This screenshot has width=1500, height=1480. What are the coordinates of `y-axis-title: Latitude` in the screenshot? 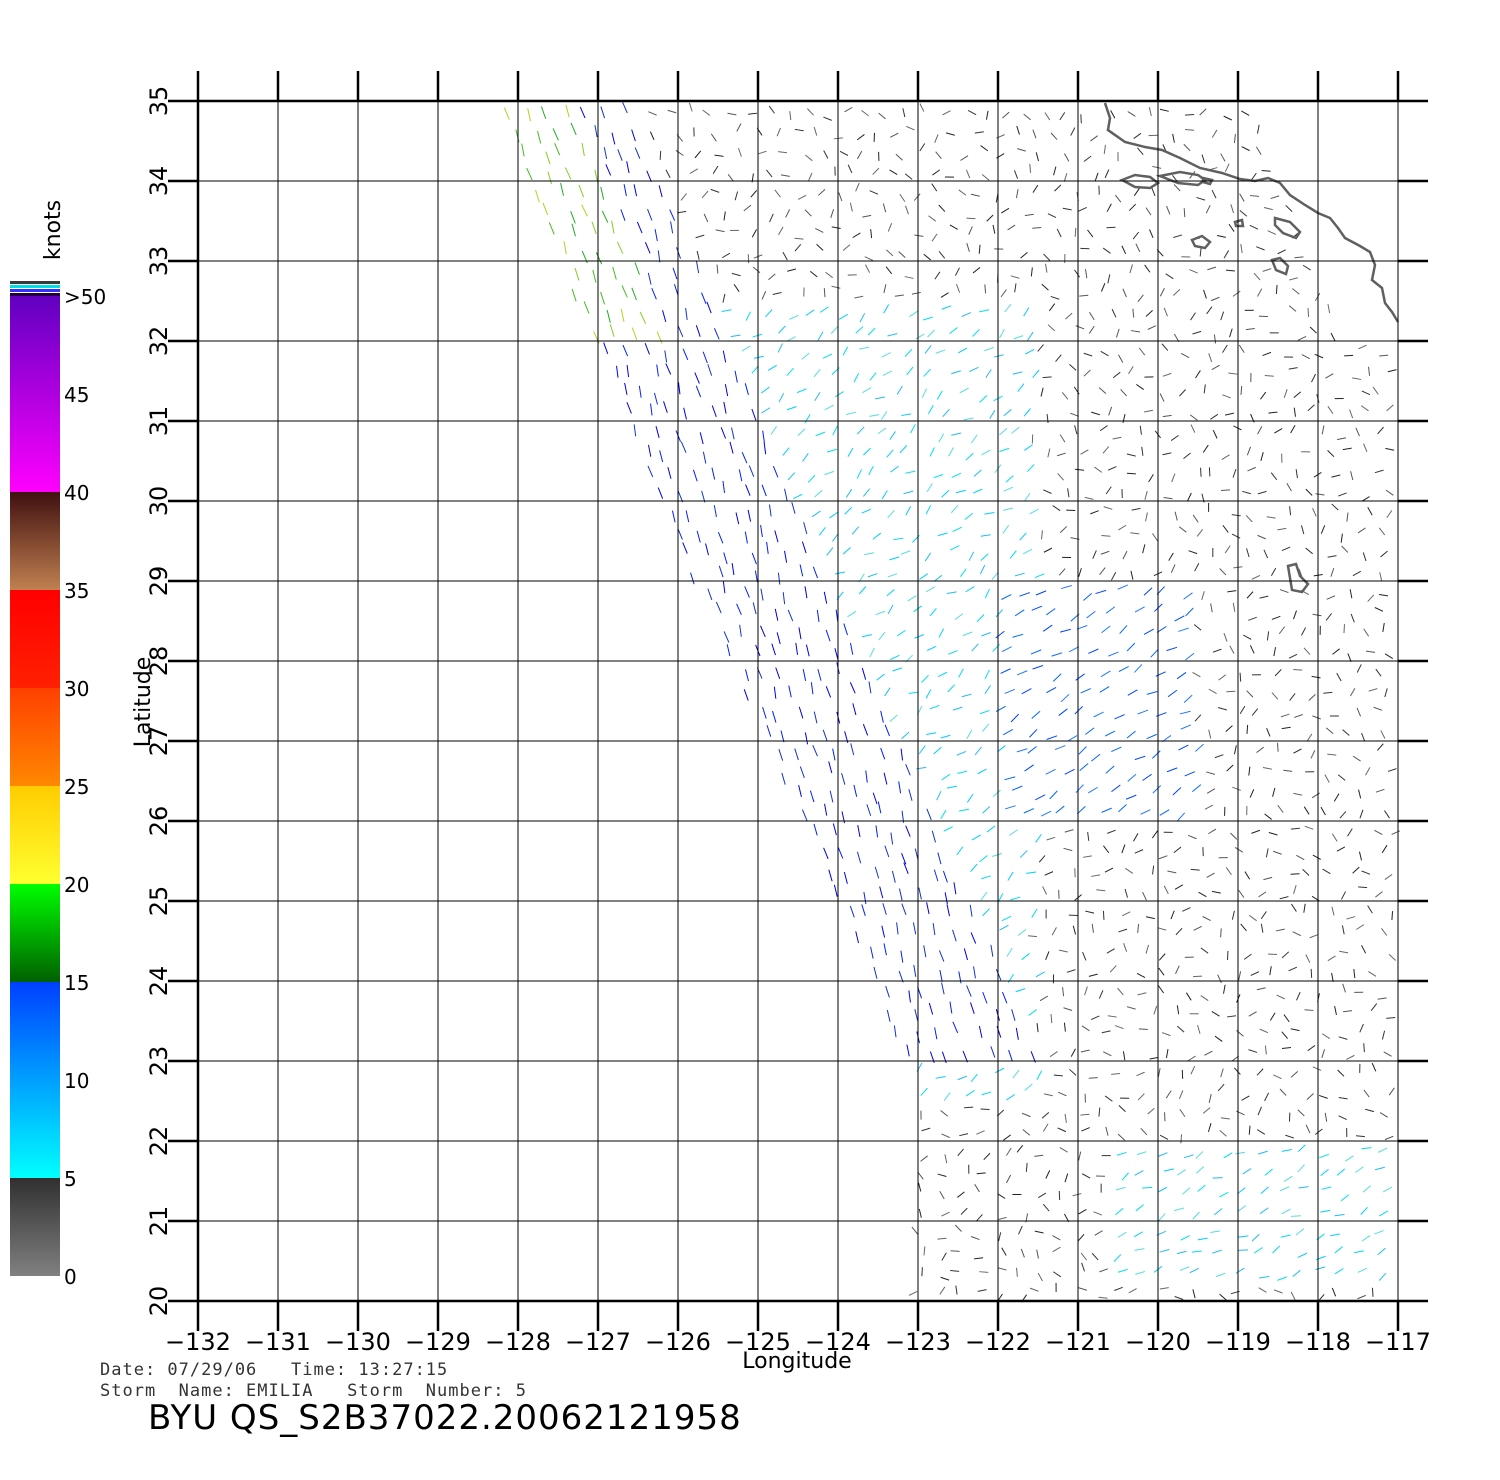 It's located at (143, 702).